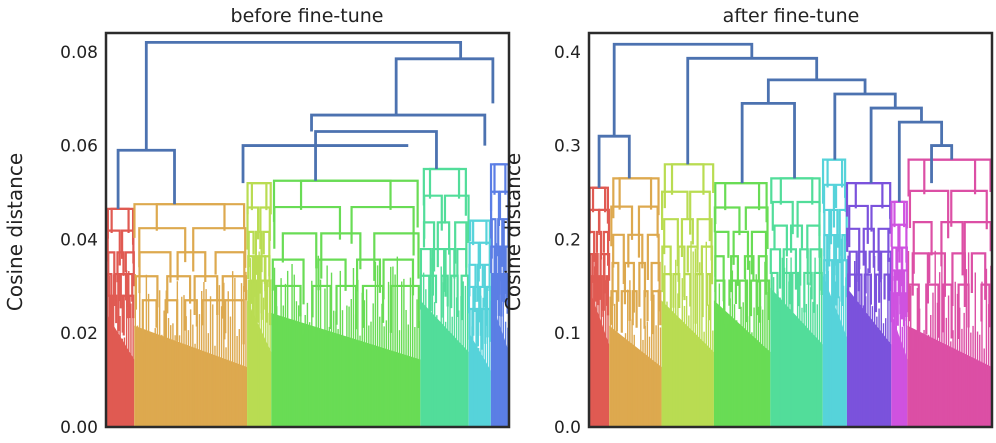  What do you see at coordinates (79, 53) in the screenshot?
I see `ytick-label: 0.08` at bounding box center [79, 53].